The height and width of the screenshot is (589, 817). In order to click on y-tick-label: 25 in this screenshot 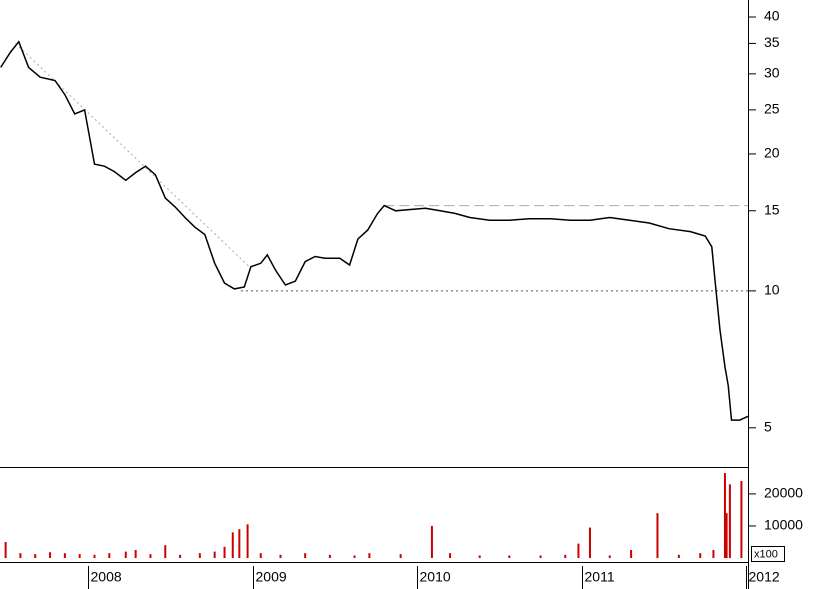, I will do `click(772, 109)`.